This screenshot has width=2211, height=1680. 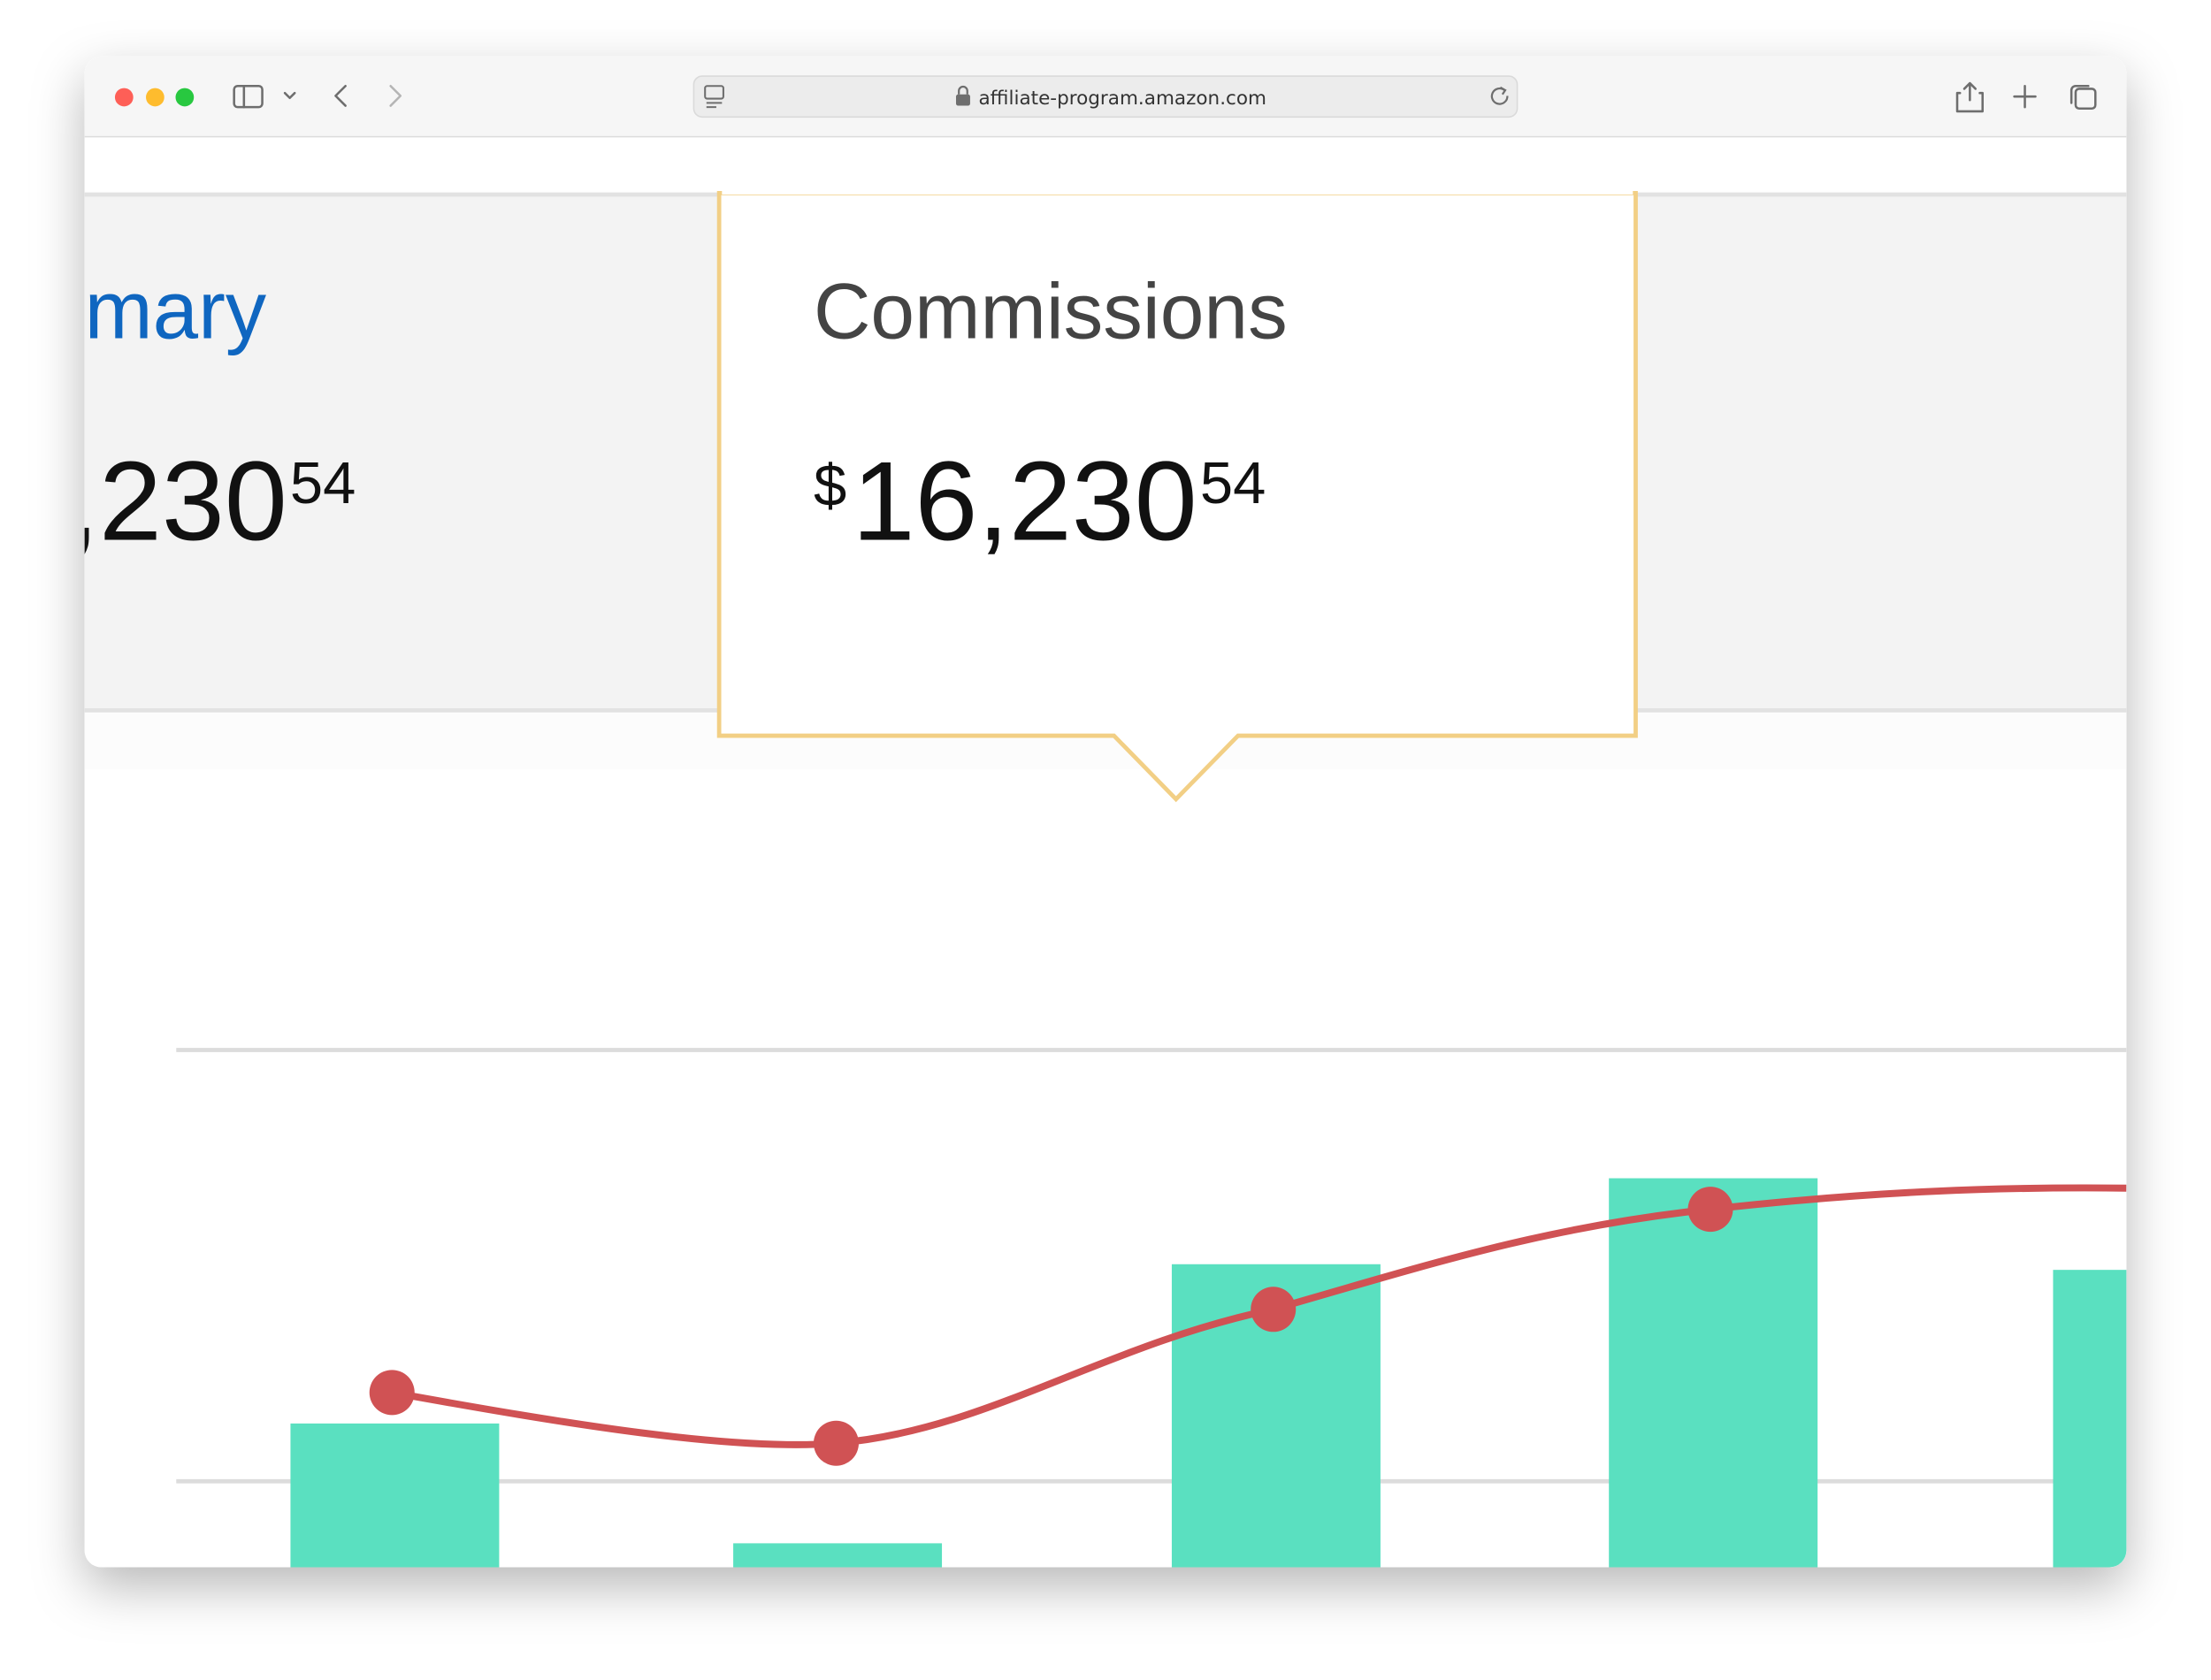 What do you see at coordinates (2083, 97) in the screenshot?
I see `tab-overview-button` at bounding box center [2083, 97].